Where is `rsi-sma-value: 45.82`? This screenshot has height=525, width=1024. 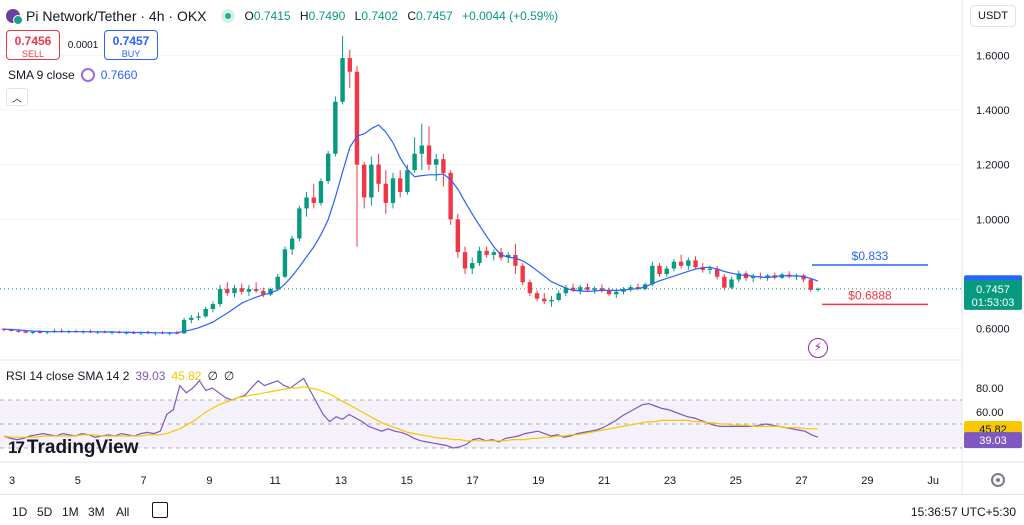 rsi-sma-value: 45.82 is located at coordinates (186, 376).